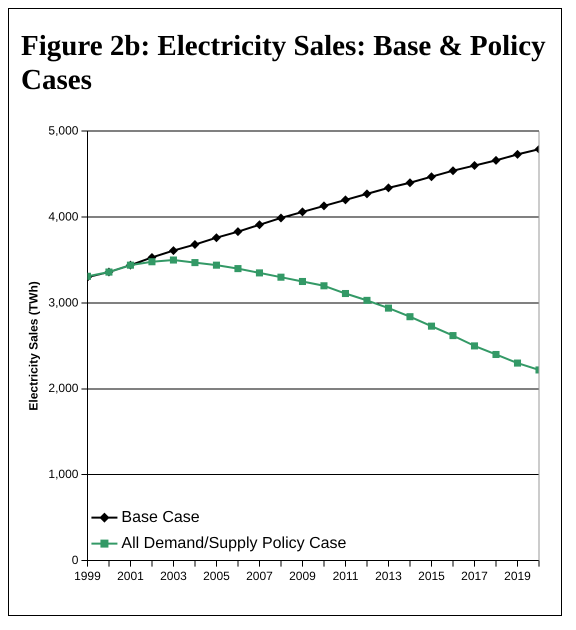  I want to click on y-tick-label: 1,000, so click(63, 474).